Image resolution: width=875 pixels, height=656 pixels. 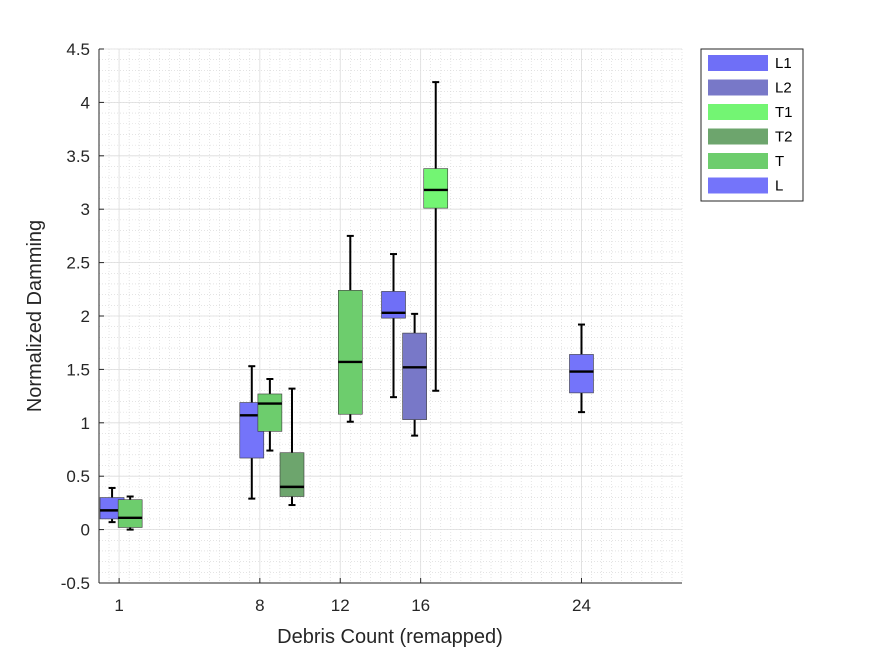 I want to click on legend-label: T2, so click(x=784, y=137).